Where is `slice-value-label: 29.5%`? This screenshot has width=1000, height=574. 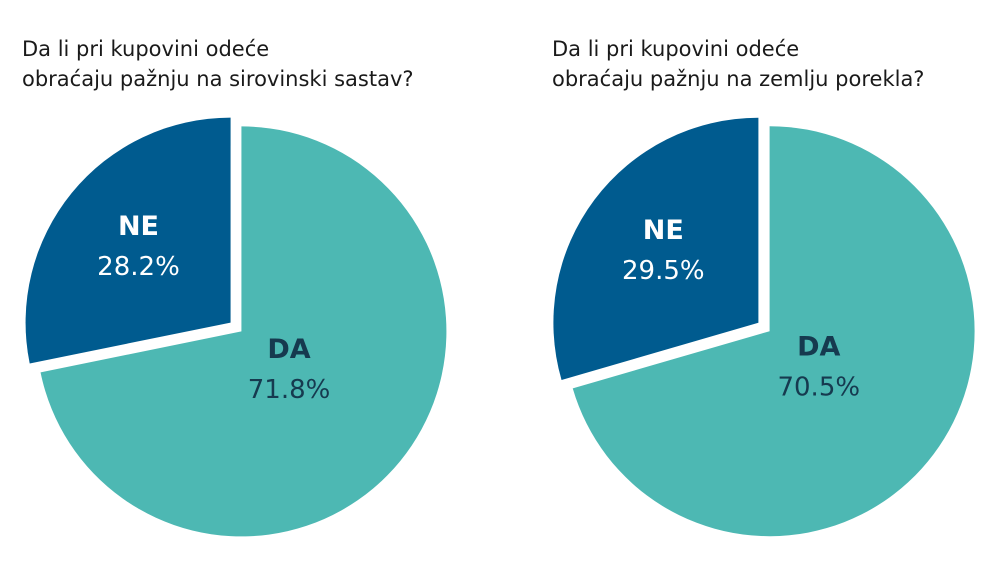 slice-value-label: 29.5% is located at coordinates (663, 271).